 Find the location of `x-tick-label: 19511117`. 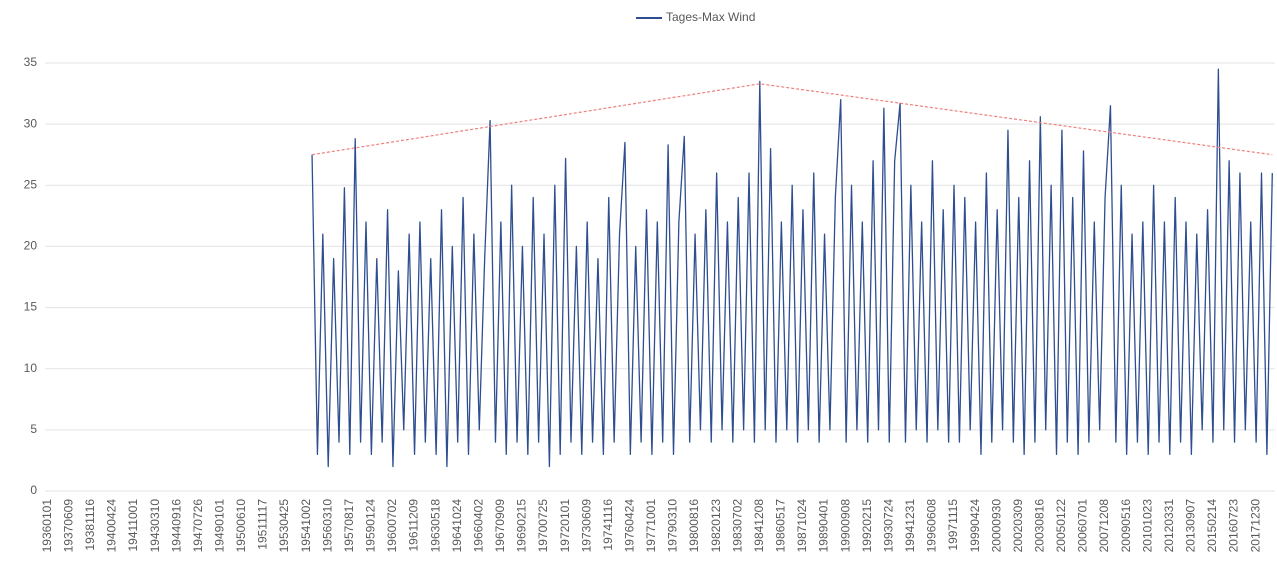

x-tick-label: 19511117 is located at coordinates (263, 524).